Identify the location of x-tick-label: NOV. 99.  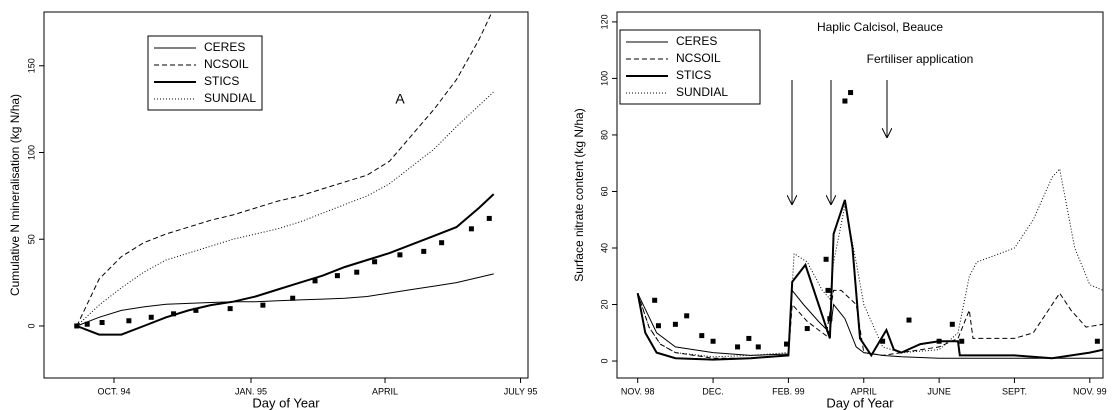
(1090, 391).